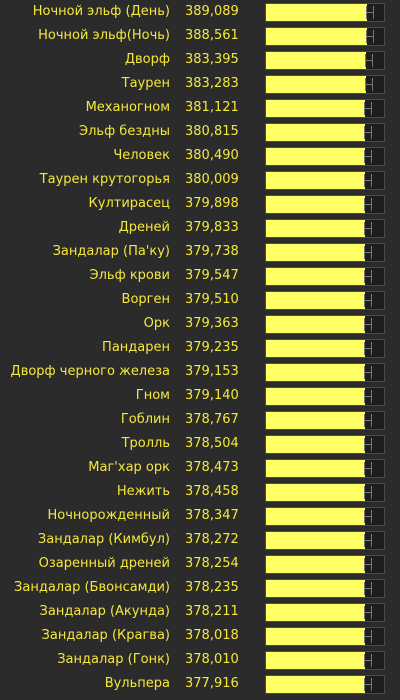 The height and width of the screenshot is (700, 400). I want to click on value-label: 379,510, so click(212, 299).